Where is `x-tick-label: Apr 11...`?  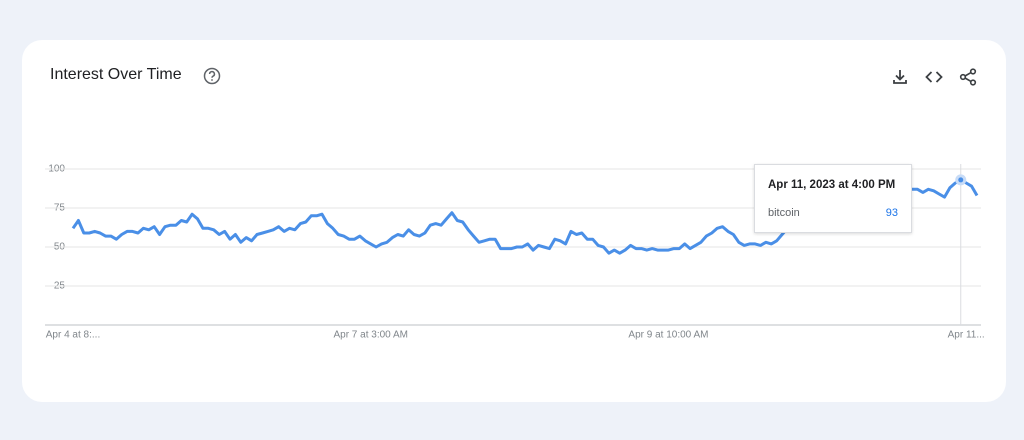 x-tick-label: Apr 11... is located at coordinates (966, 335).